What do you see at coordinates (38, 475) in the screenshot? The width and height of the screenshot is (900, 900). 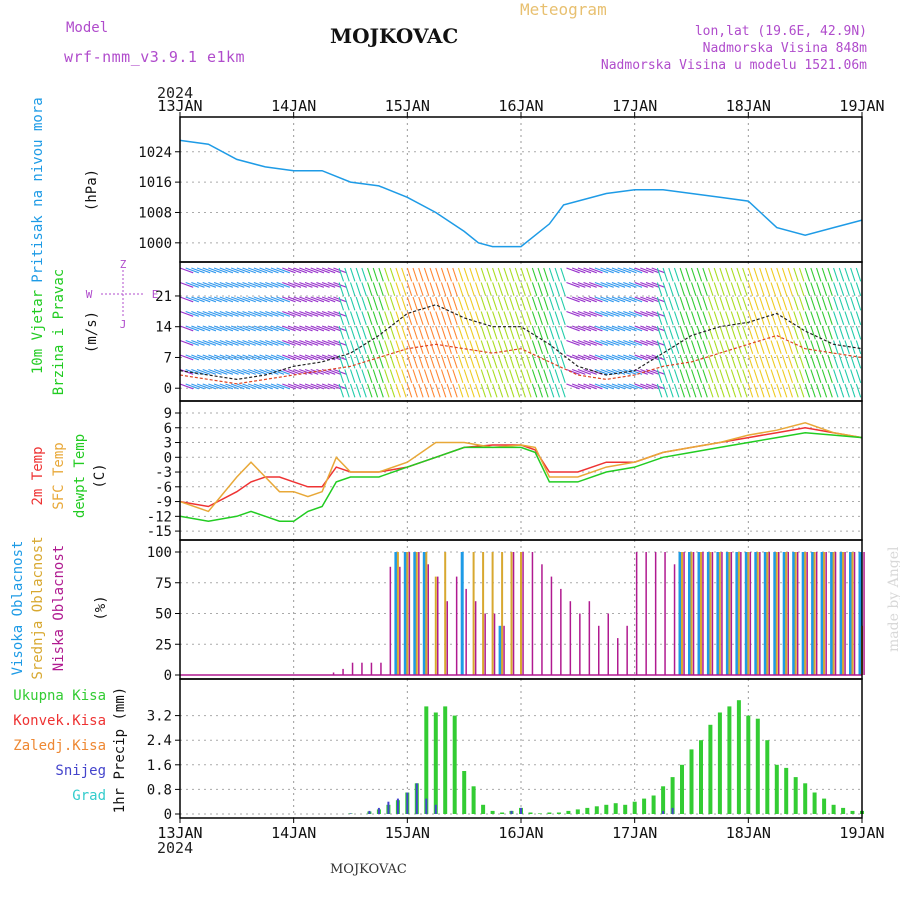 I see `y-axis-title: 2m Temp` at bounding box center [38, 475].